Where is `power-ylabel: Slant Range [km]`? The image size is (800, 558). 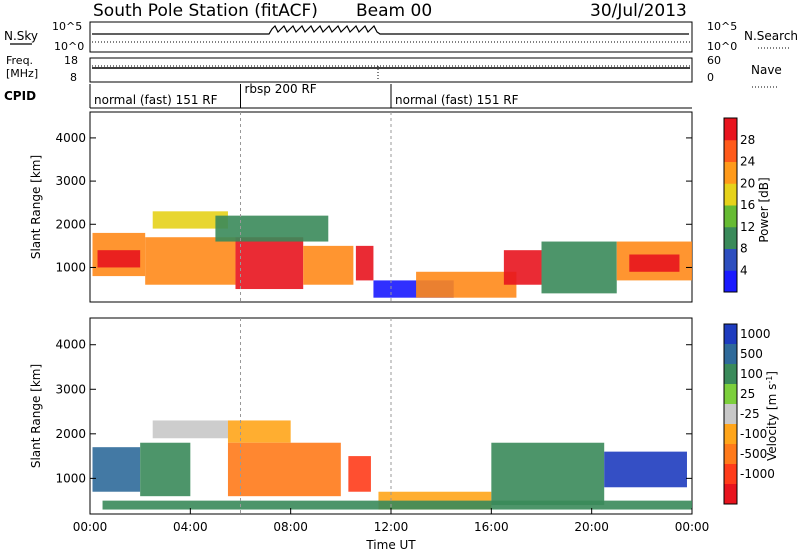 power-ylabel: Slant Range [km] is located at coordinates (36, 207).